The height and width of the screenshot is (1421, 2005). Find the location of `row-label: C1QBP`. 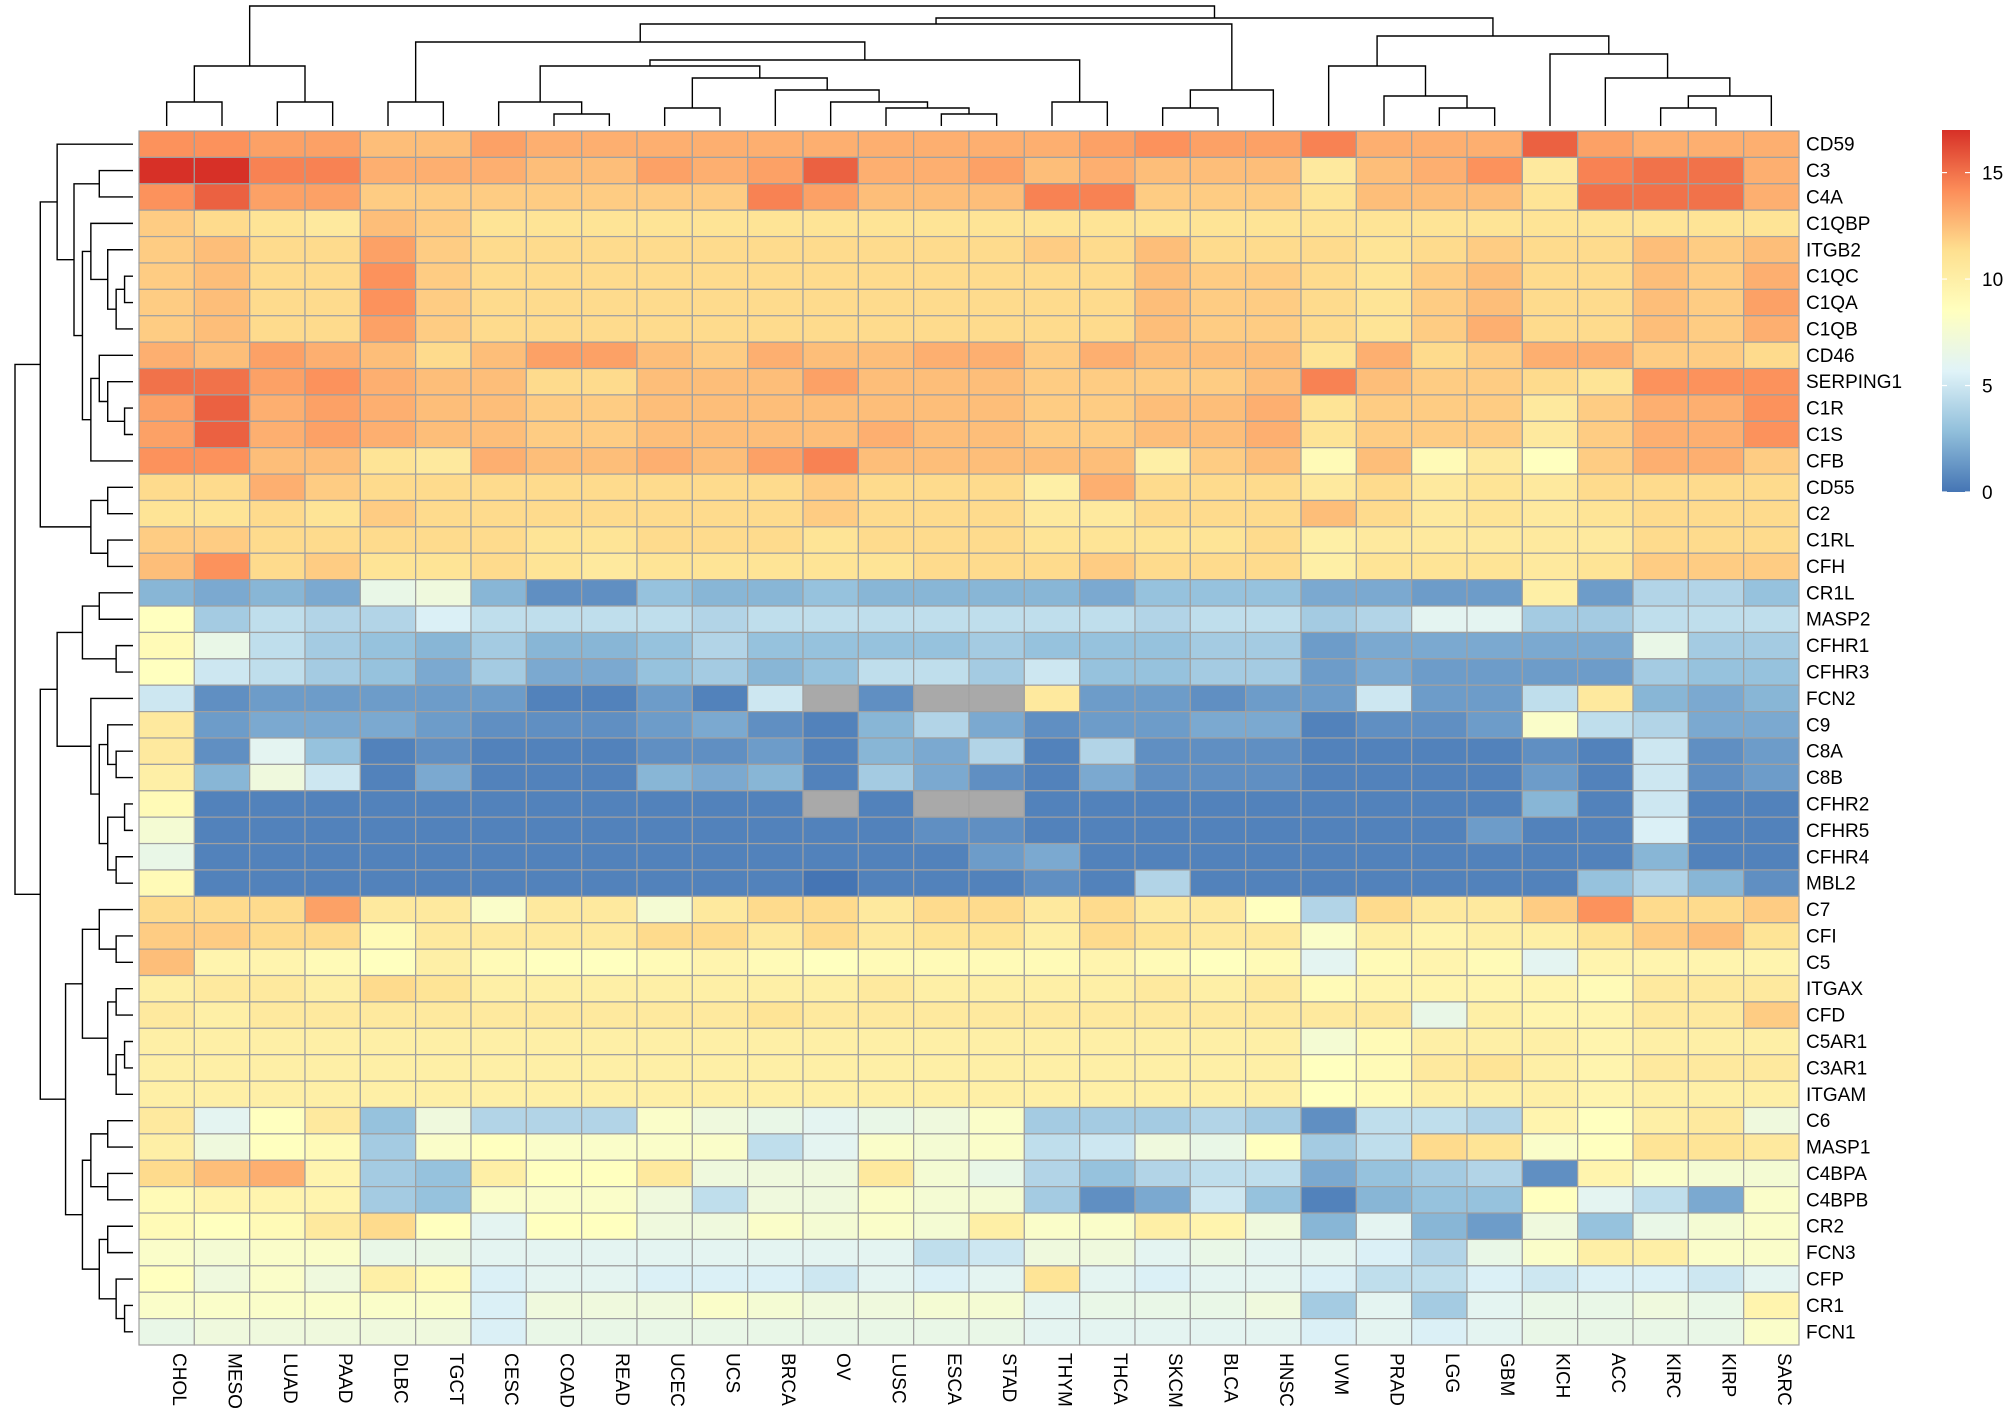

row-label: C1QBP is located at coordinates (1838, 224).